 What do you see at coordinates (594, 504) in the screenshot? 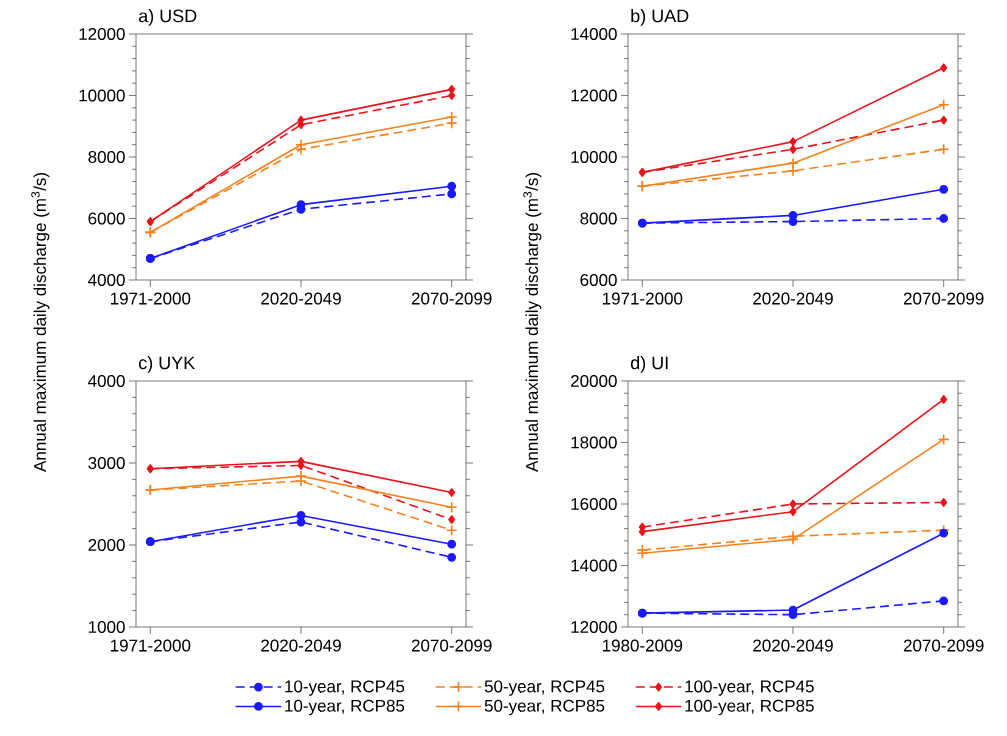
I see `y-tick-label: 16000` at bounding box center [594, 504].